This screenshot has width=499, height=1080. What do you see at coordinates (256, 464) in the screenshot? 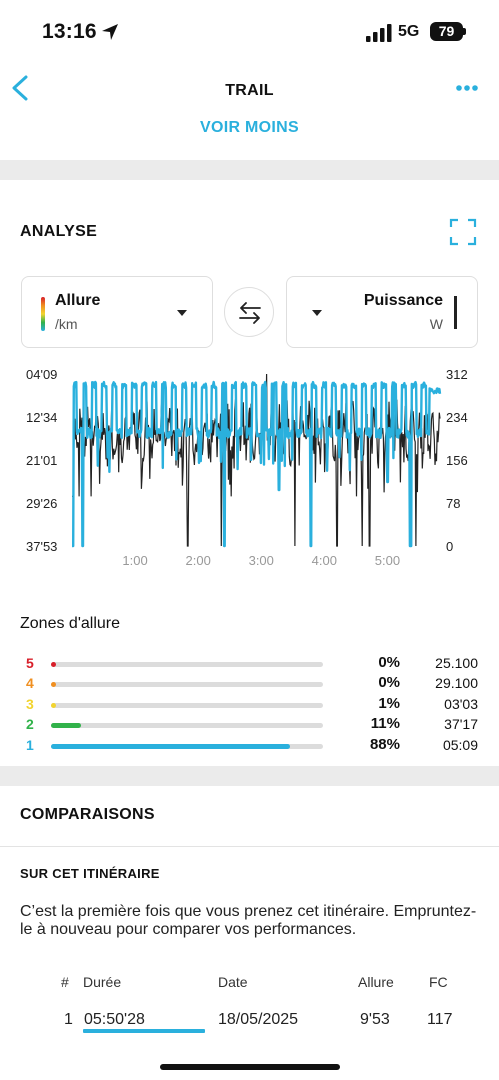
I see `pace-series-line` at bounding box center [256, 464].